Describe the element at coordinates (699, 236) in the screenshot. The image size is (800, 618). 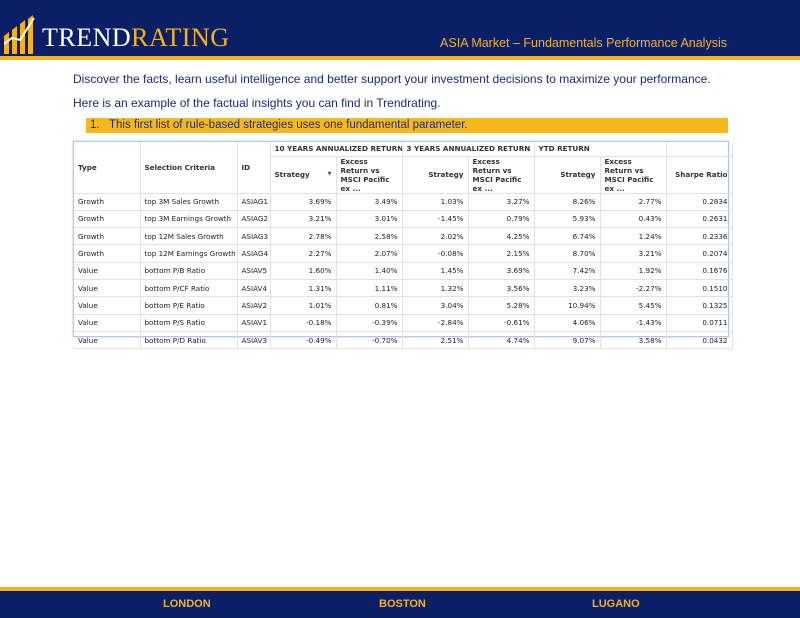
I see `cell-sharpe: 0.2336` at that location.